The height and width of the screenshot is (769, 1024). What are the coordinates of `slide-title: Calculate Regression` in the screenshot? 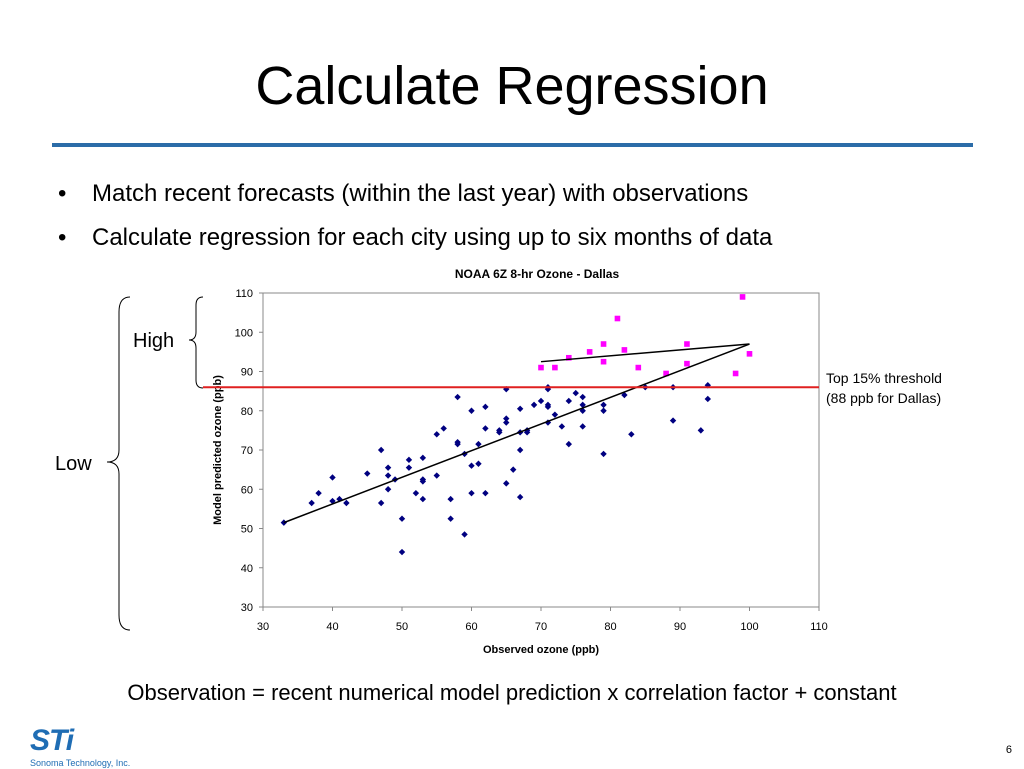 It's located at (512, 86).